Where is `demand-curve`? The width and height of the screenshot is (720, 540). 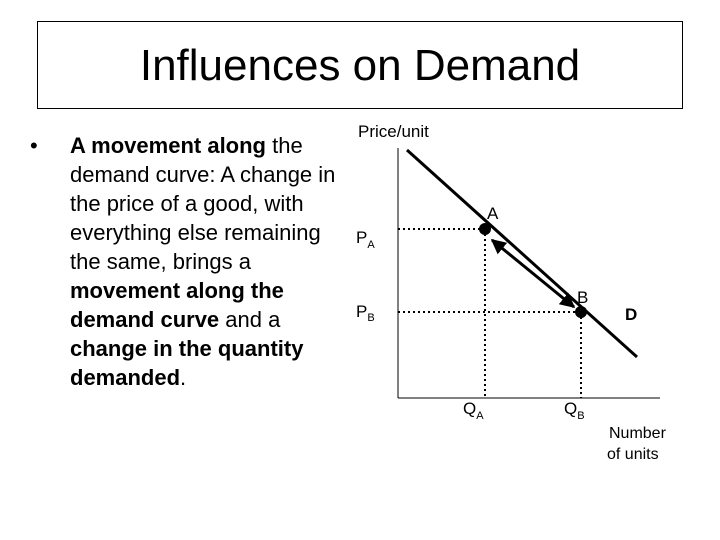
demand-curve is located at coordinates (522, 253).